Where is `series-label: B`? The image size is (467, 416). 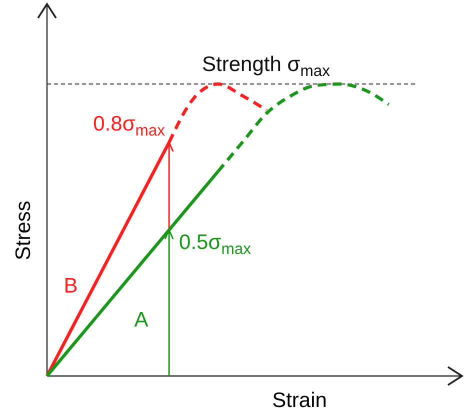 series-label: B is located at coordinates (71, 286).